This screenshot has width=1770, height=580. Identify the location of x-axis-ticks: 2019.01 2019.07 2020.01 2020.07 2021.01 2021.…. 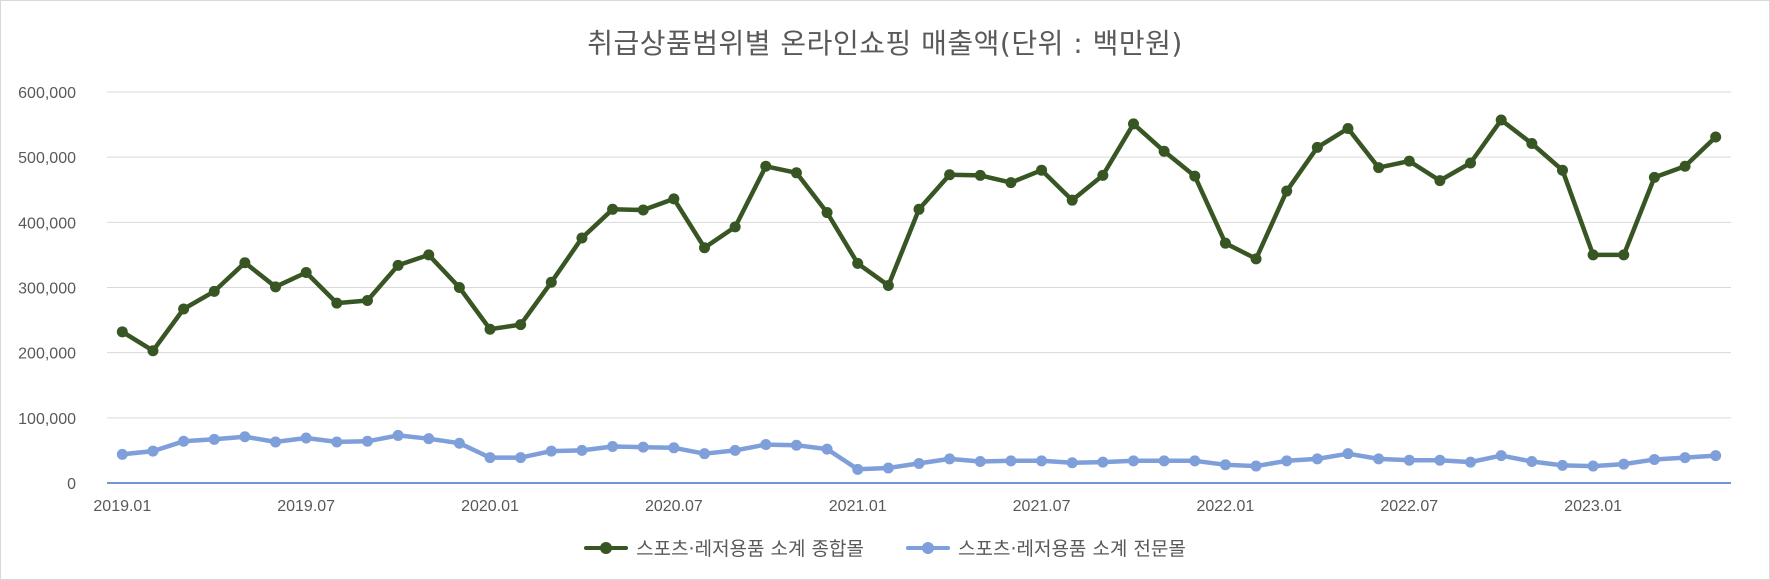
(857, 506).